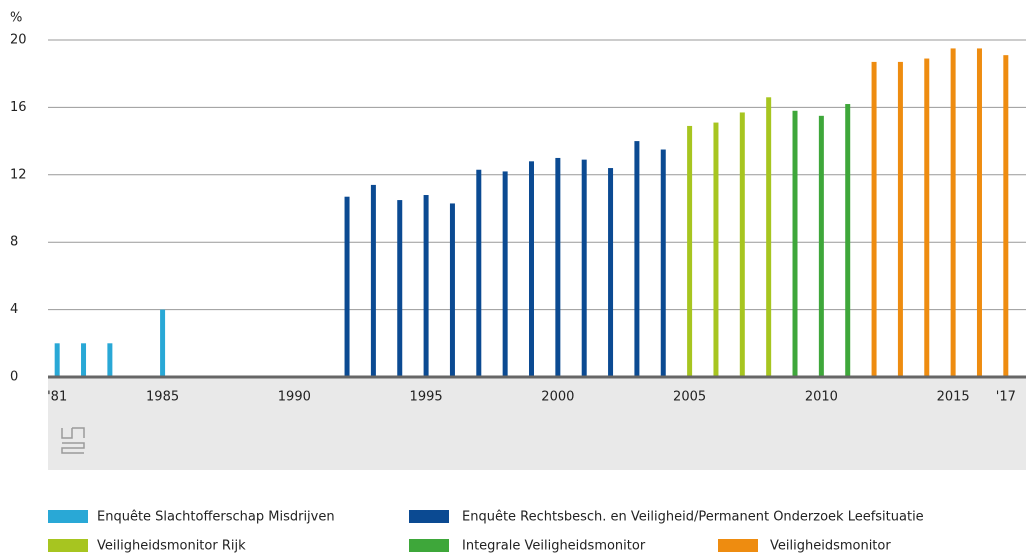 Image resolution: width=1026 pixels, height=558 pixels. Describe the element at coordinates (57, 397) in the screenshot. I see `x-tick-label: '81` at that location.